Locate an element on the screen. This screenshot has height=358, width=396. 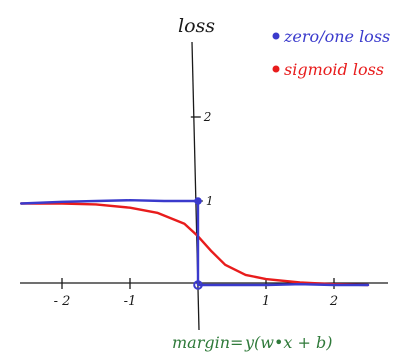
legend-marker-sigmoid is located at coordinates (276, 69).